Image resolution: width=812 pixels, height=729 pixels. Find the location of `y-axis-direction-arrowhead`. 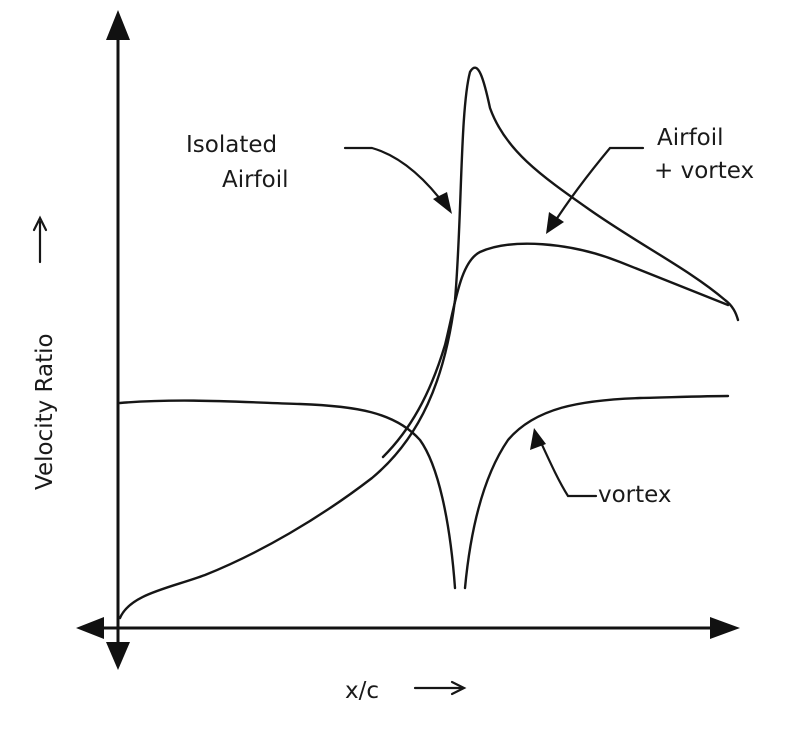

y-axis-direction-arrowhead is located at coordinates (40, 223).